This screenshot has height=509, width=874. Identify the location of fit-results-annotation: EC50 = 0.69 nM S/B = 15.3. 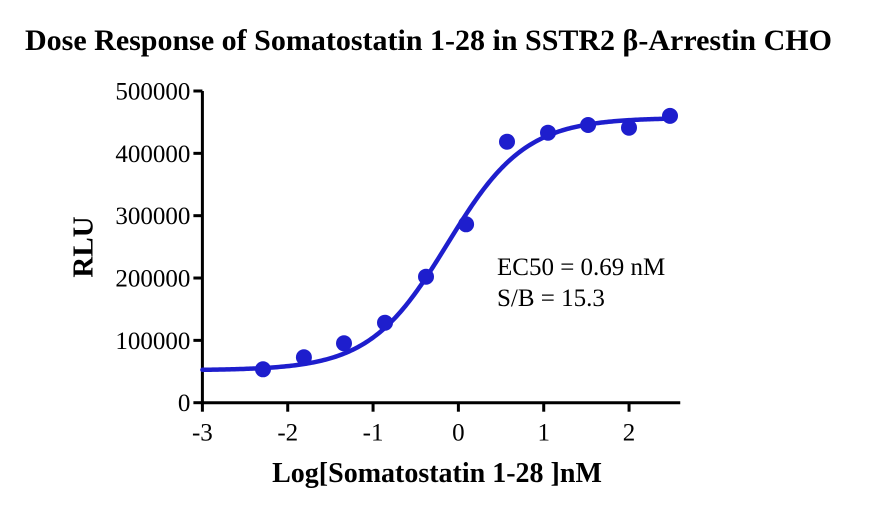
(581, 283).